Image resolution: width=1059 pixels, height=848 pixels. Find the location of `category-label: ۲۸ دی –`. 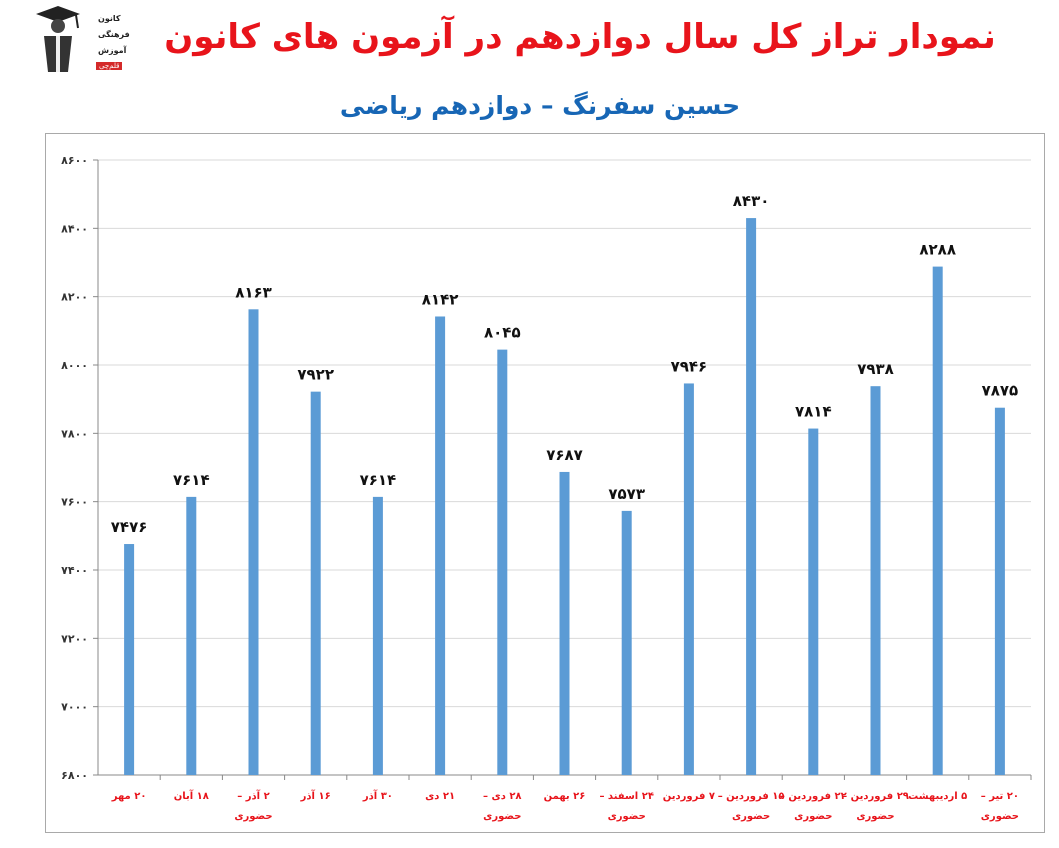

category-label: ۲۸ دی – is located at coordinates (502, 796).